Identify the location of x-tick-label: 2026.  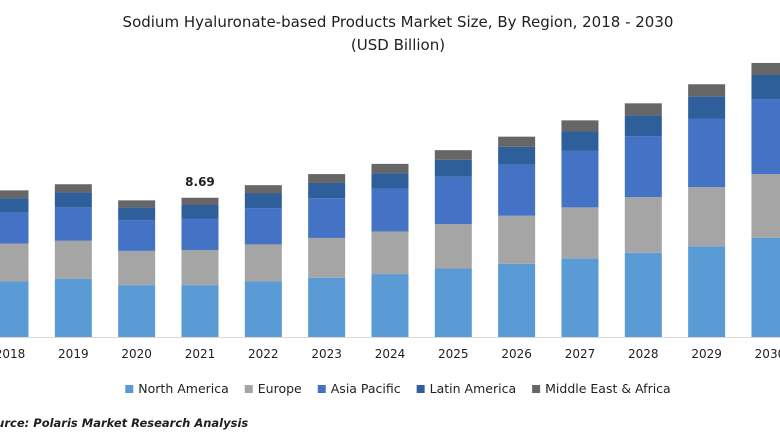
(516, 354).